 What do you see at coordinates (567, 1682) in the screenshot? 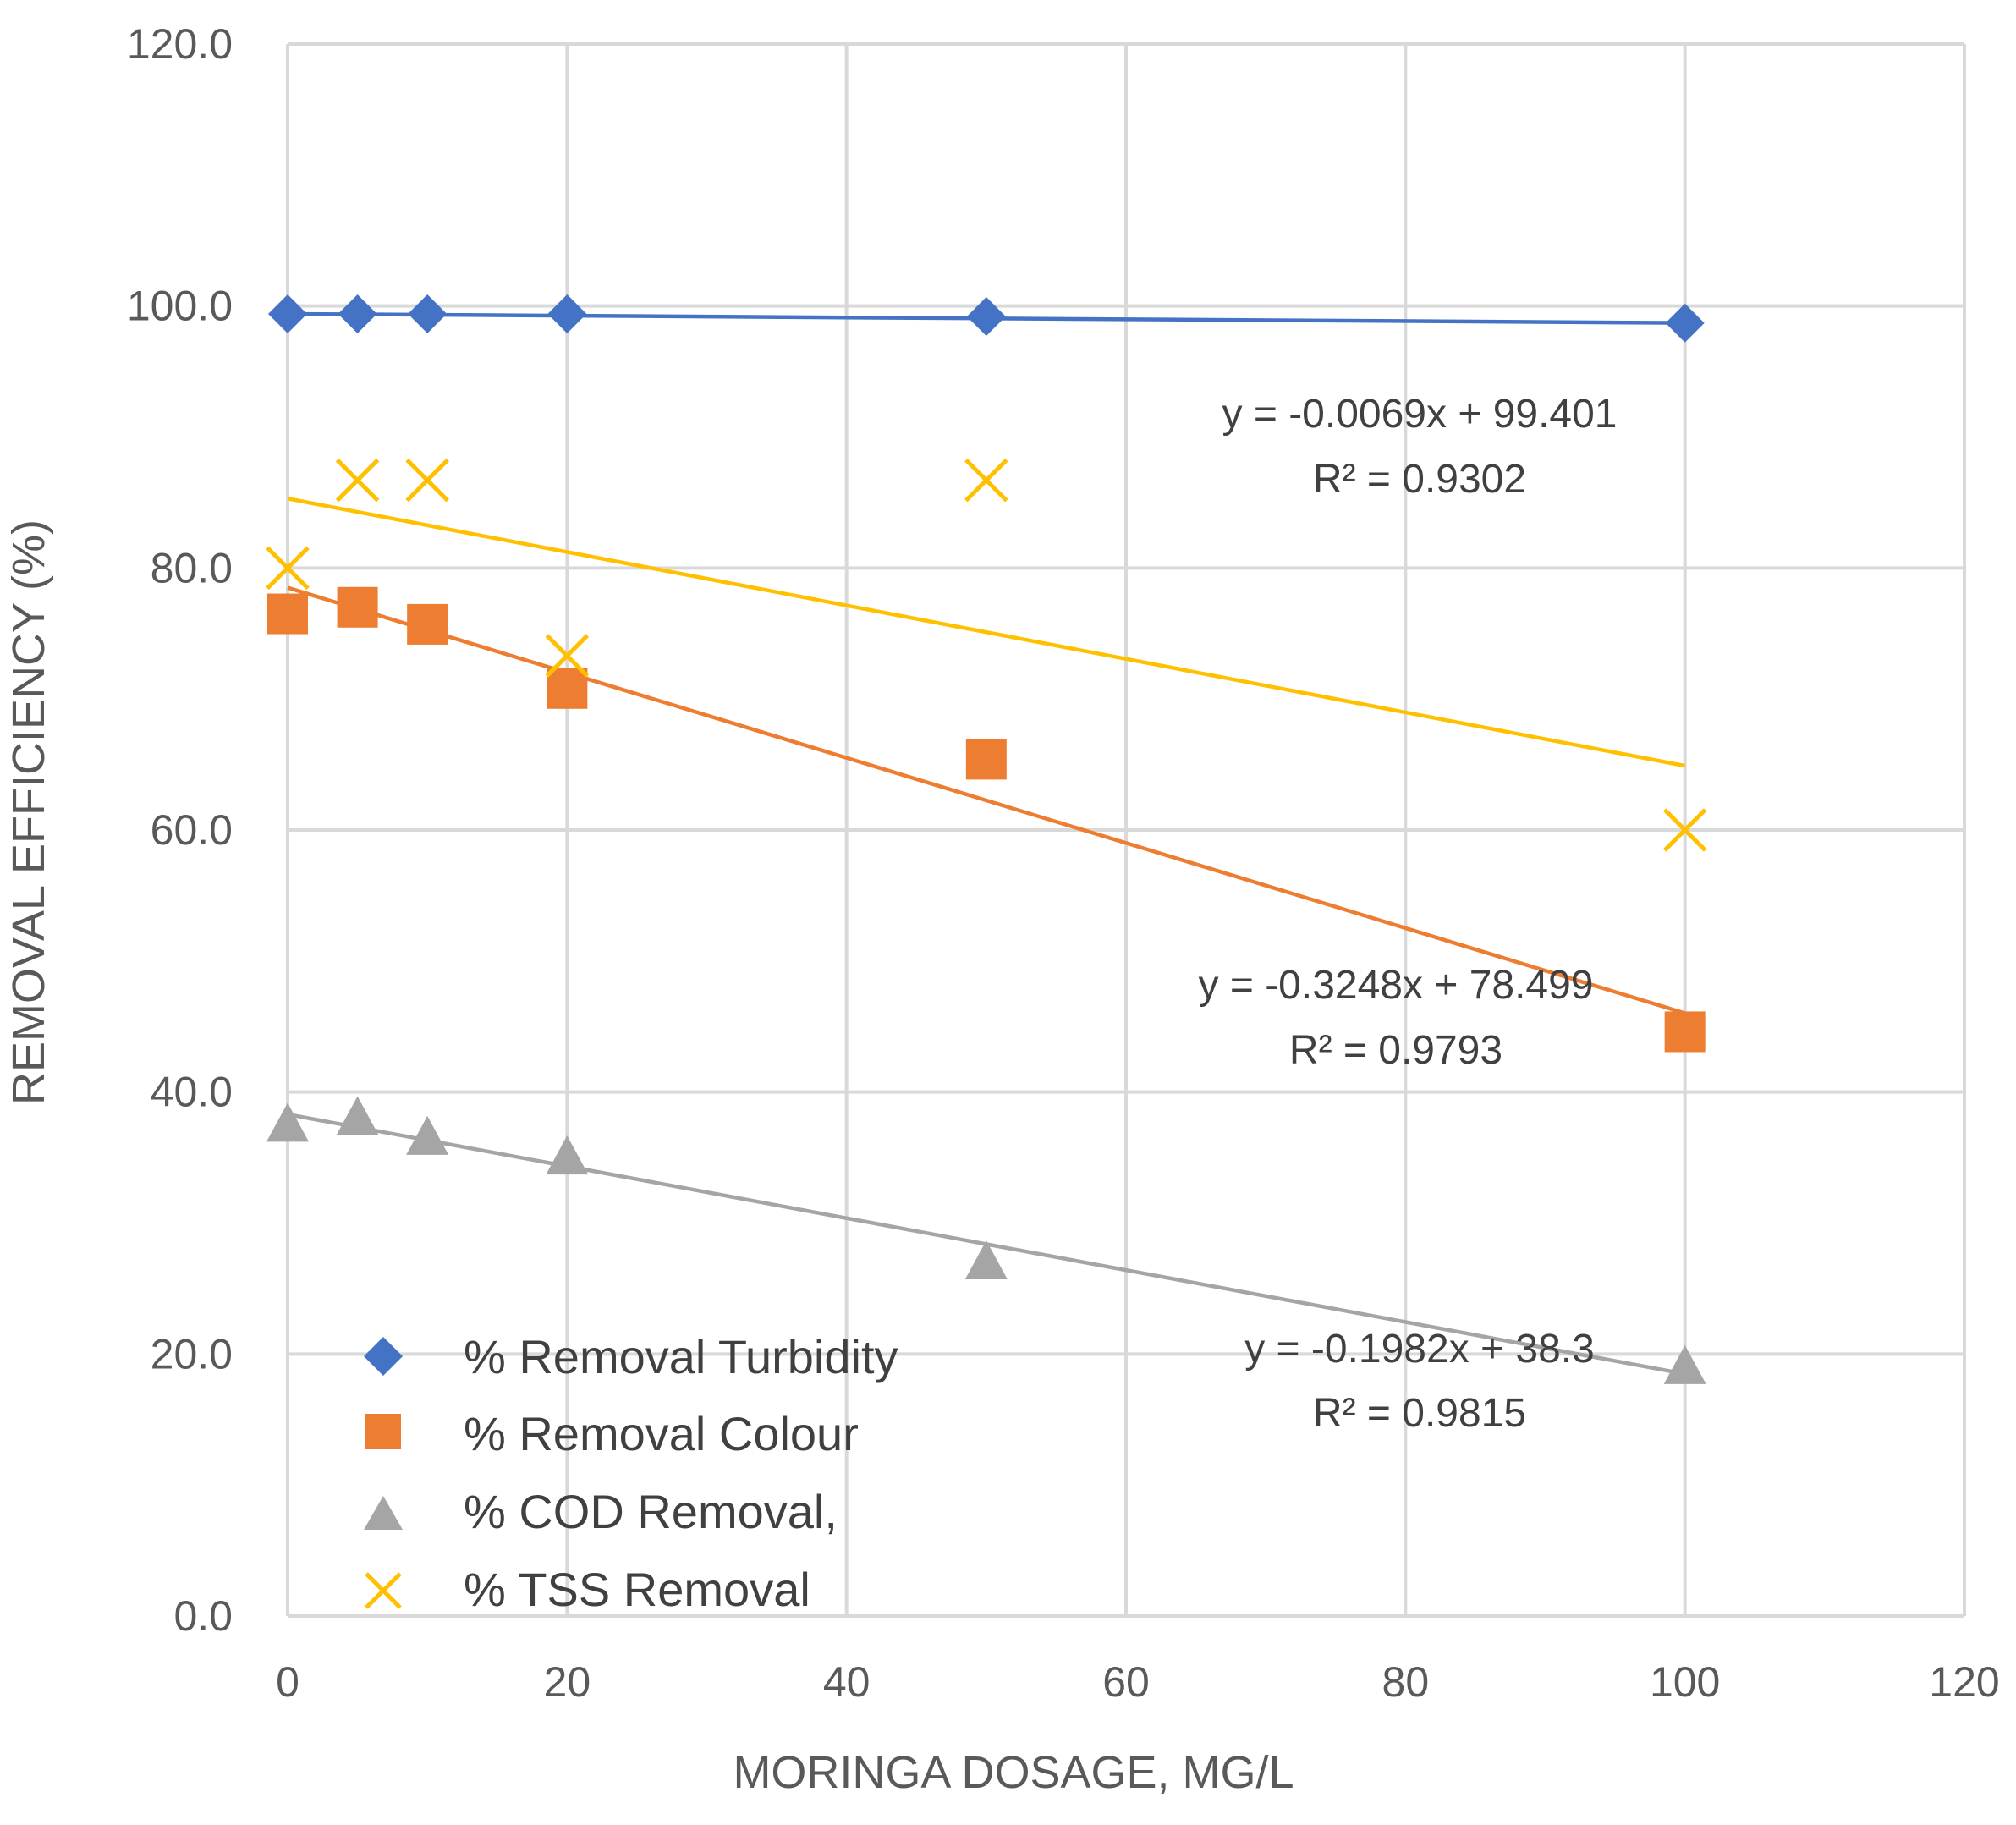
I see `x-tick-label: 20` at bounding box center [567, 1682].